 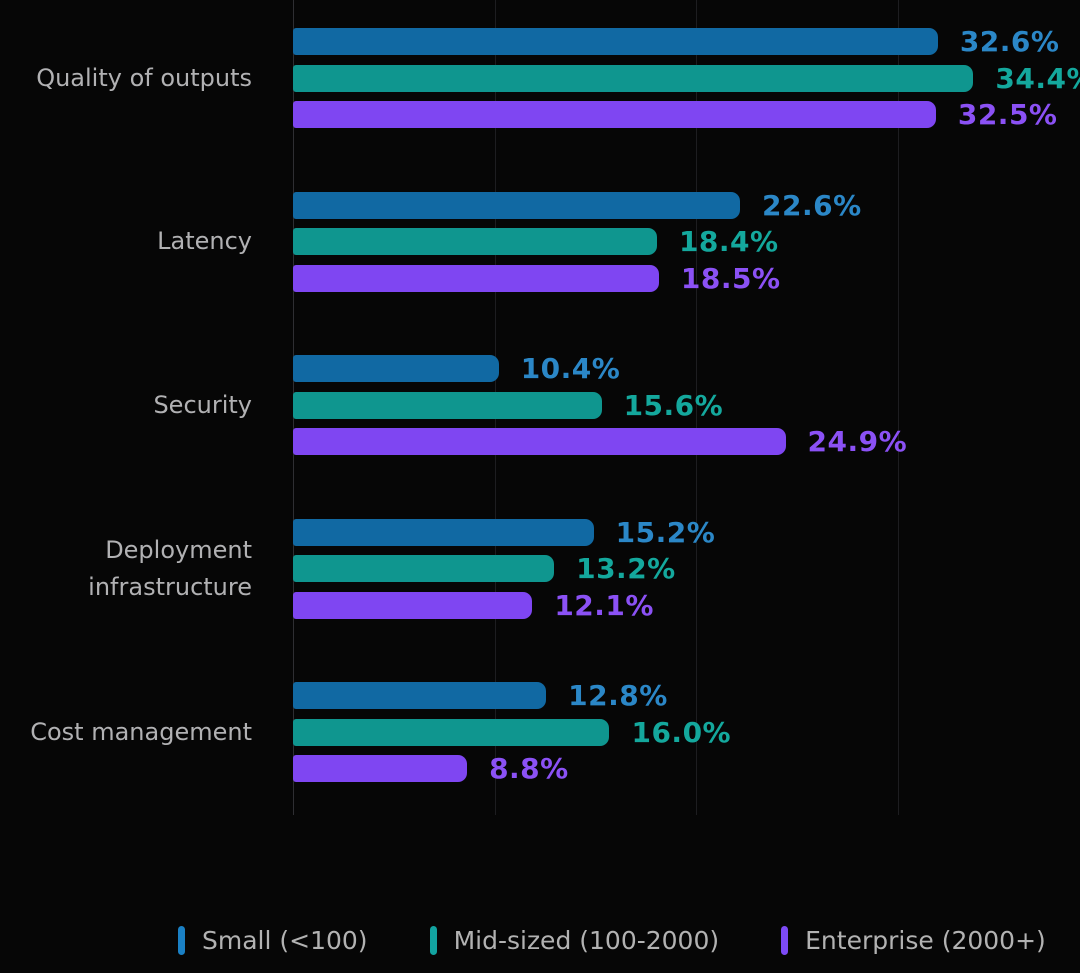 What do you see at coordinates (626, 568) in the screenshot?
I see `bar-value-label: 13.2%` at bounding box center [626, 568].